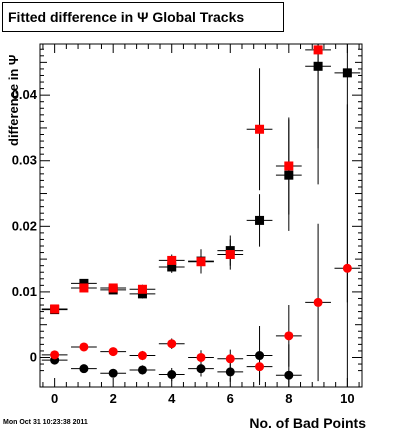 The image size is (400, 433). I want to click on x-axis-label: No. of Bad Points, so click(307, 423).